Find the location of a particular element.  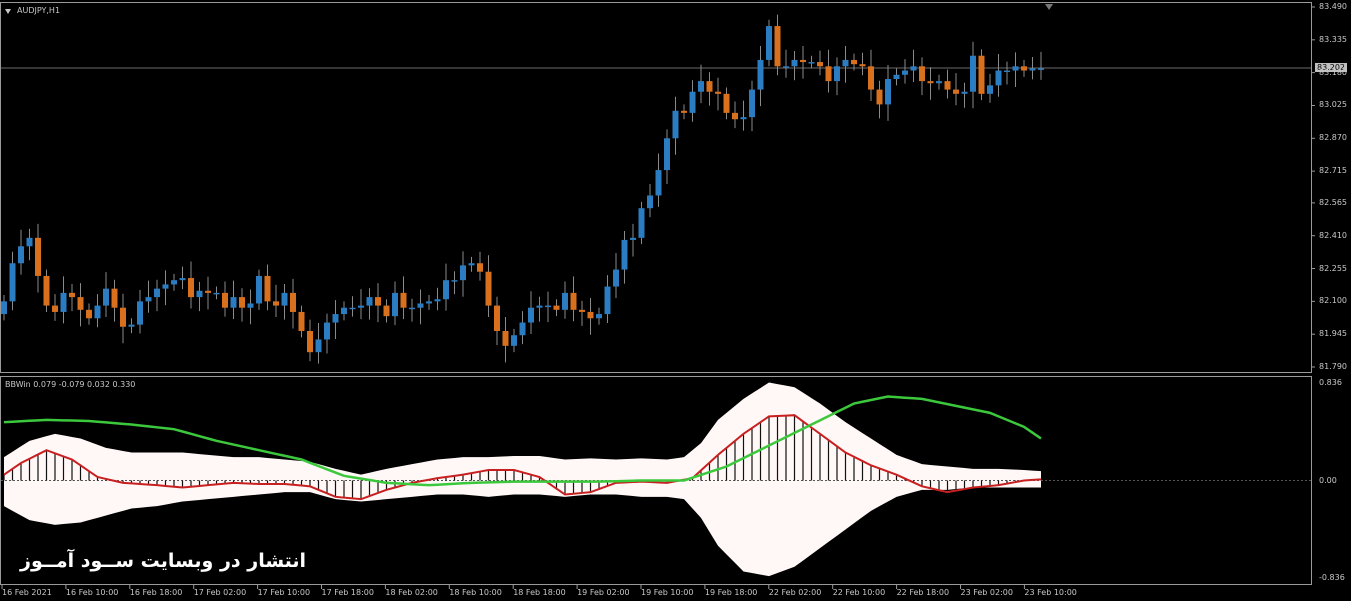

chart-menu-triangle-icon is located at coordinates (8, 11).